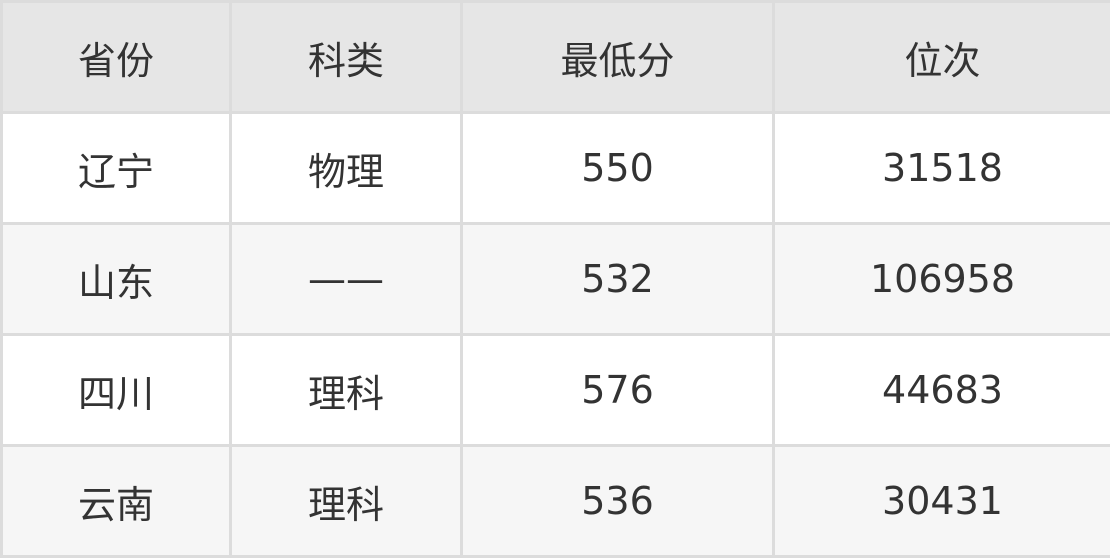 The height and width of the screenshot is (558, 1110). Describe the element at coordinates (617, 279) in the screenshot. I see `cell-min-score: 532` at that location.